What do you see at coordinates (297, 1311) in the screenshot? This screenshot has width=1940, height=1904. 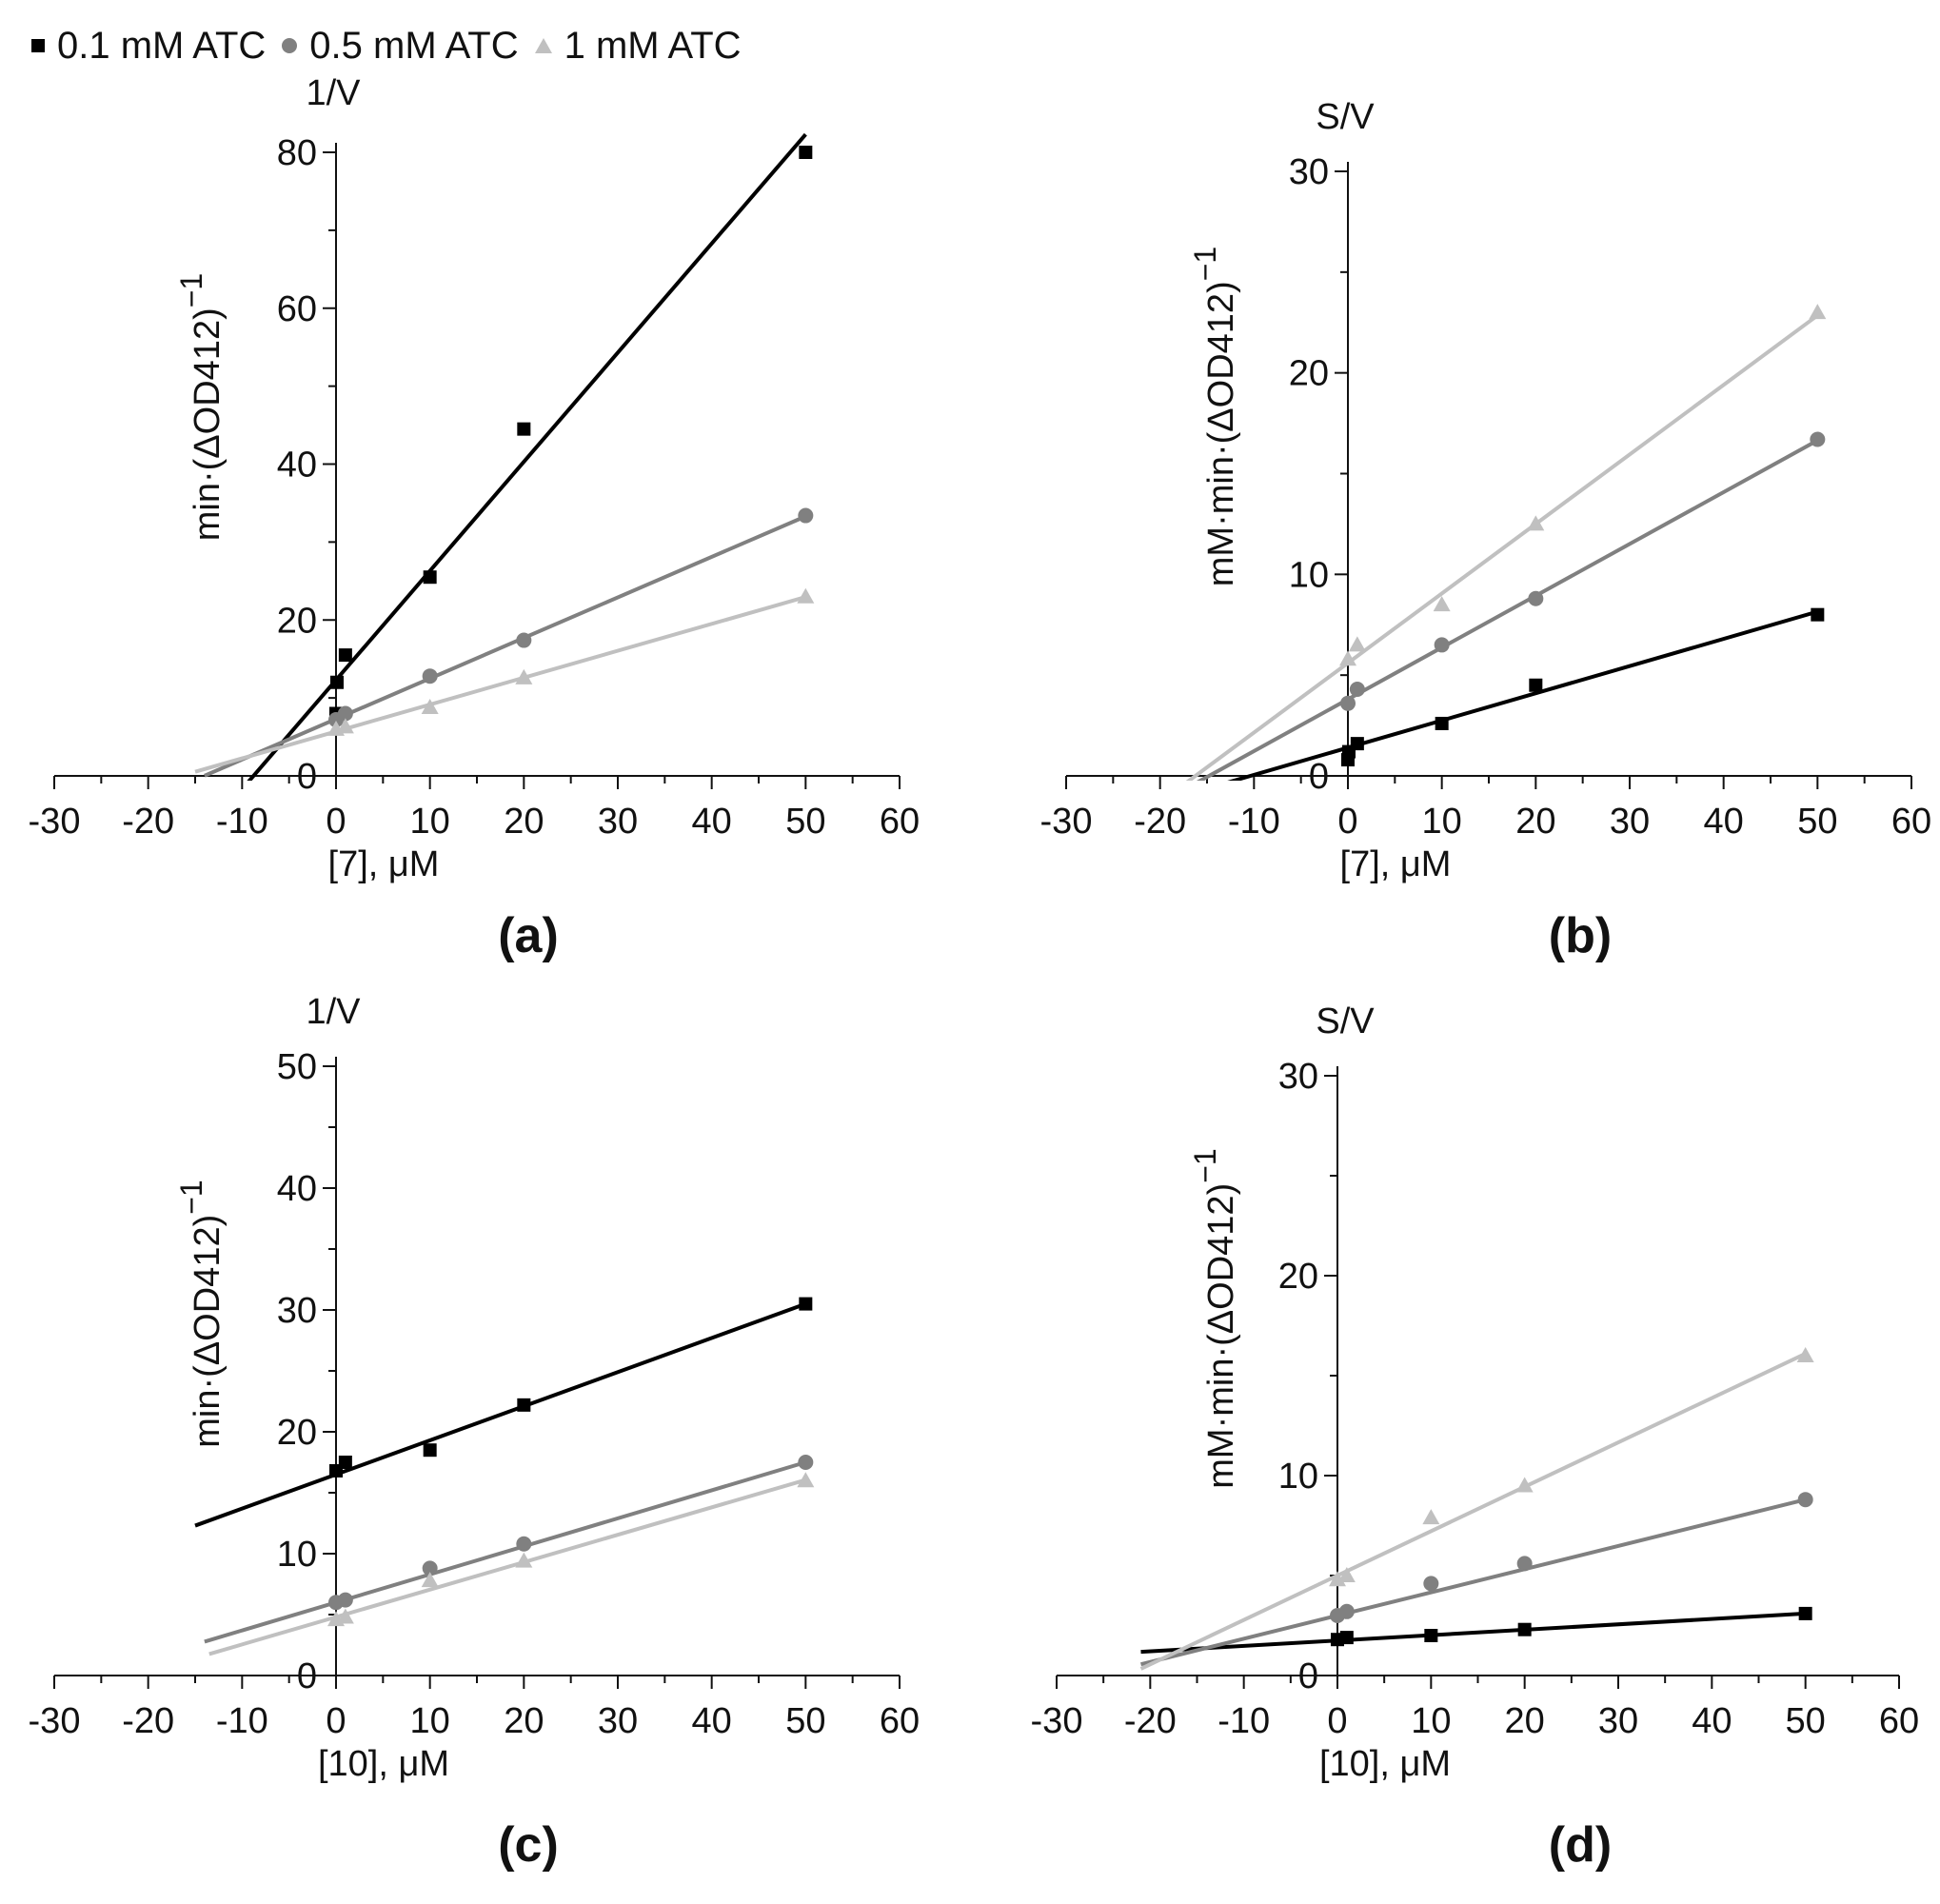 I see `y-tick-label: 30` at bounding box center [297, 1311].